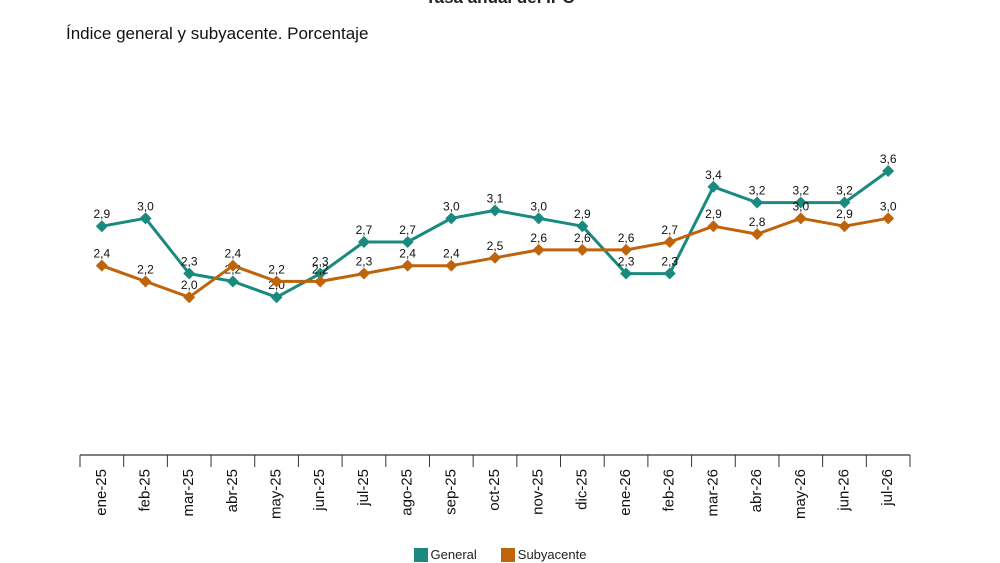 The width and height of the screenshot is (1000, 563). What do you see at coordinates (364, 262) in the screenshot?
I see `data-label-subyacente: 2,3` at bounding box center [364, 262].